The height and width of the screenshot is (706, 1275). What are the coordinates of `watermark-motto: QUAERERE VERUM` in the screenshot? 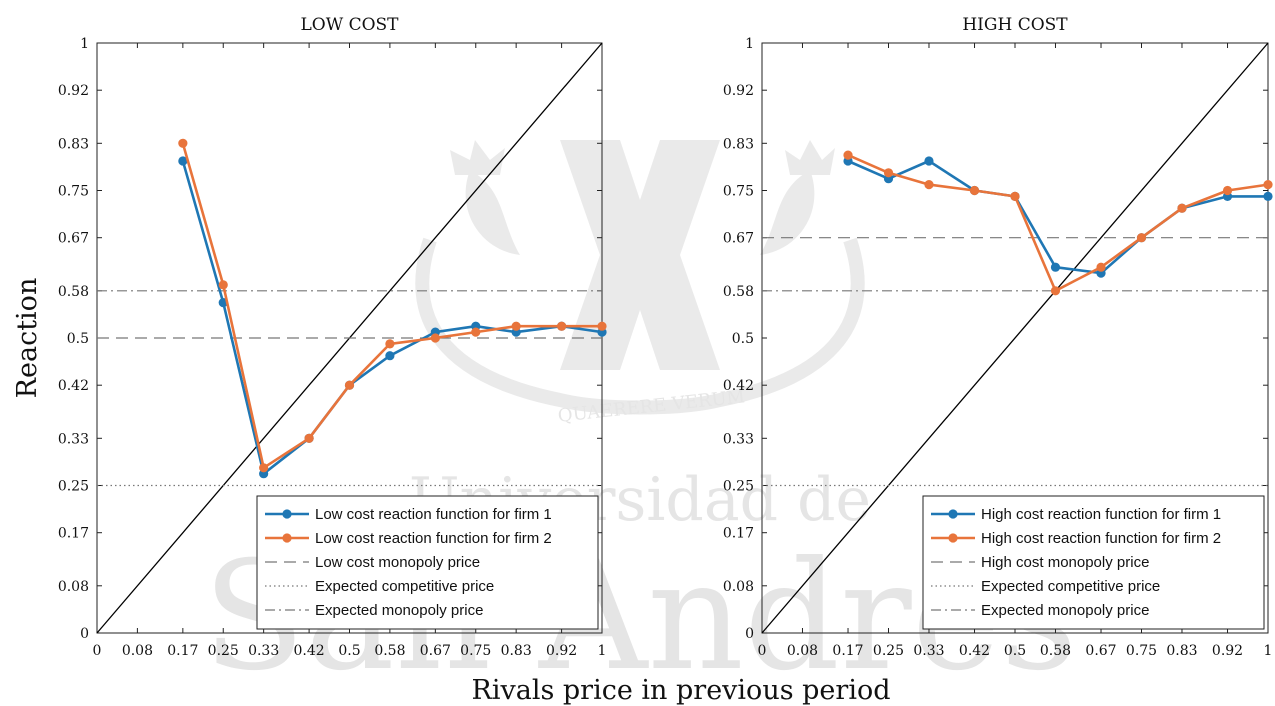 It's located at (651, 406).